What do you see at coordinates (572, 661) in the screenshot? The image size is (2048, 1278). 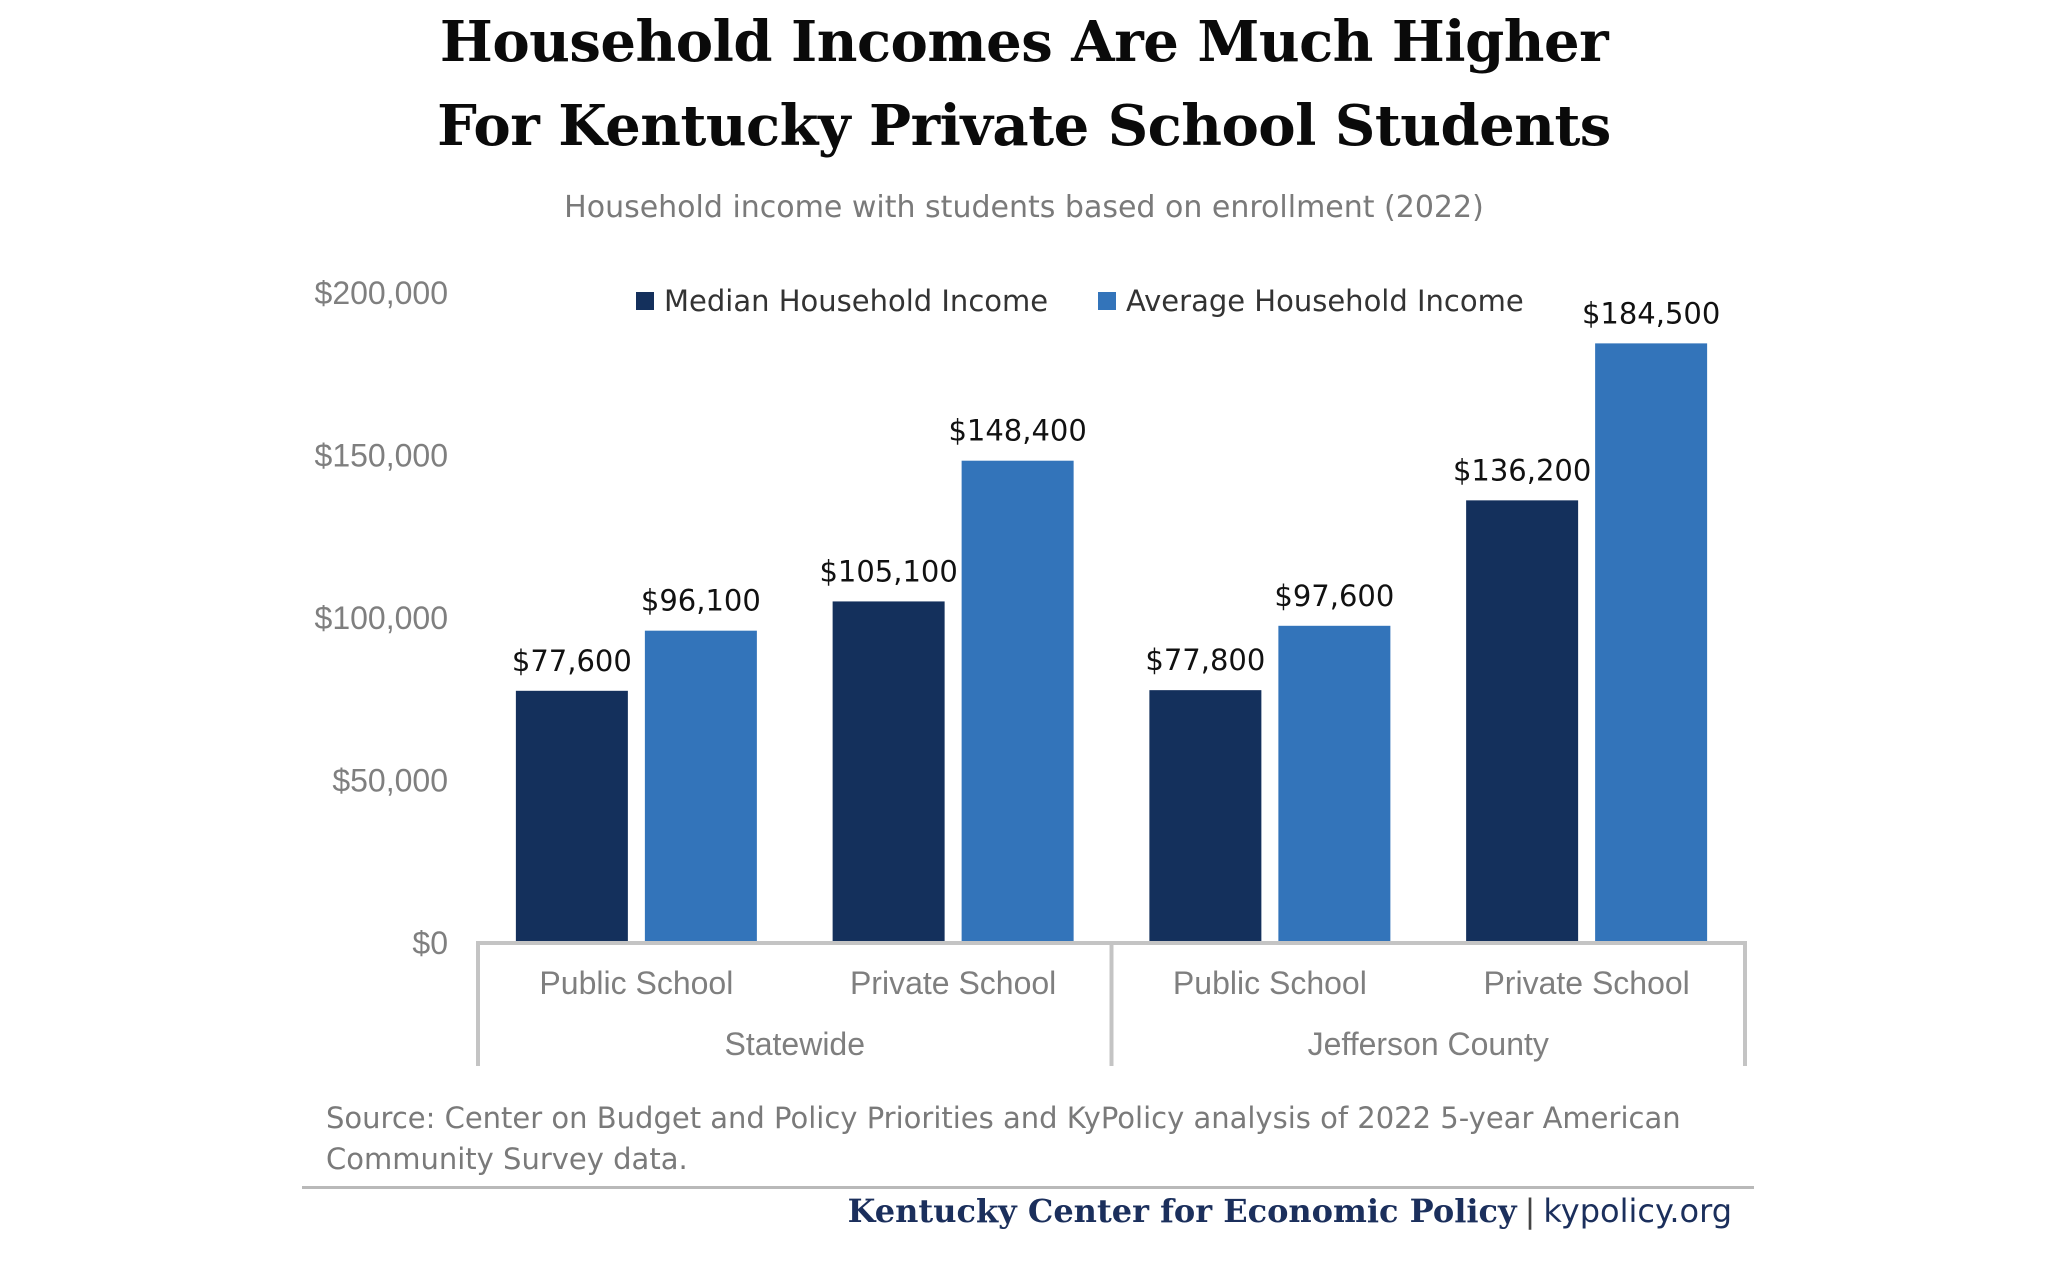 I see `data-label: $77,600` at bounding box center [572, 661].